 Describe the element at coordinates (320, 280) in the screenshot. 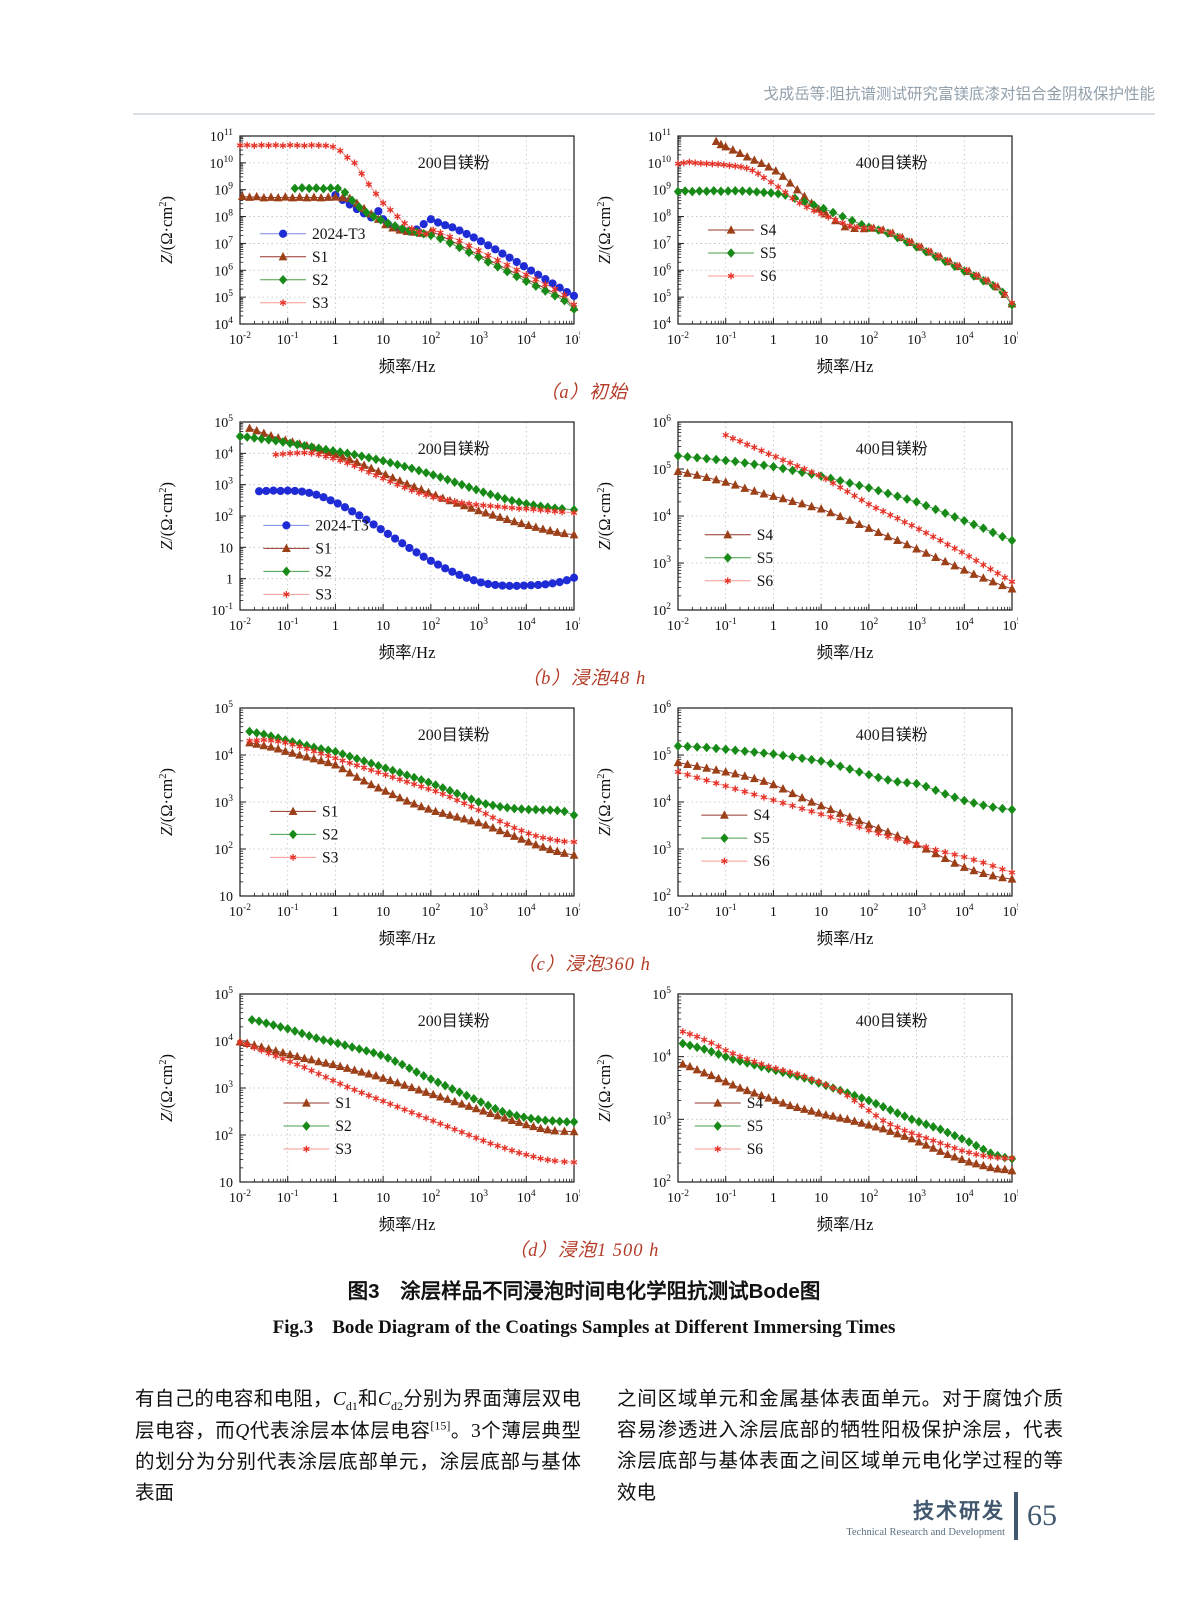

I see `svg-text: S2` at that location.